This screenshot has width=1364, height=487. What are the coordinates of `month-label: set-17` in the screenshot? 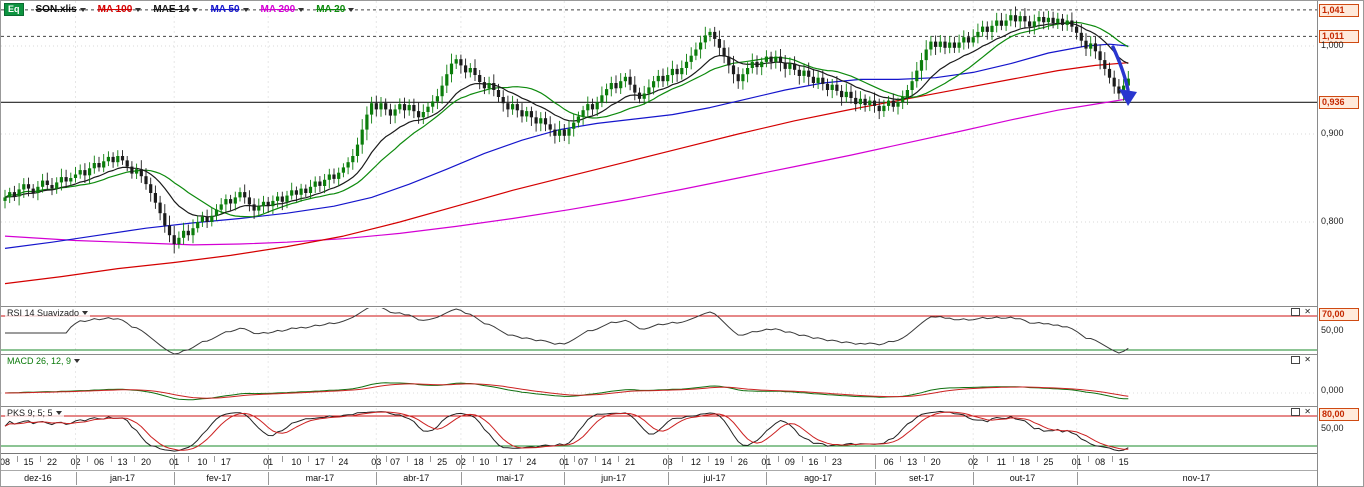 It's located at (921, 478).